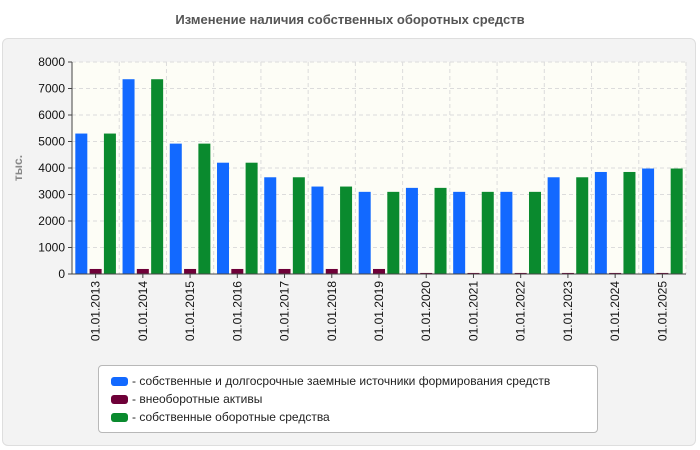 Image resolution: width=700 pixels, height=450 pixels. Describe the element at coordinates (662, 311) in the screenshot. I see `x-tick-label-12: 01.01.2025` at that location.